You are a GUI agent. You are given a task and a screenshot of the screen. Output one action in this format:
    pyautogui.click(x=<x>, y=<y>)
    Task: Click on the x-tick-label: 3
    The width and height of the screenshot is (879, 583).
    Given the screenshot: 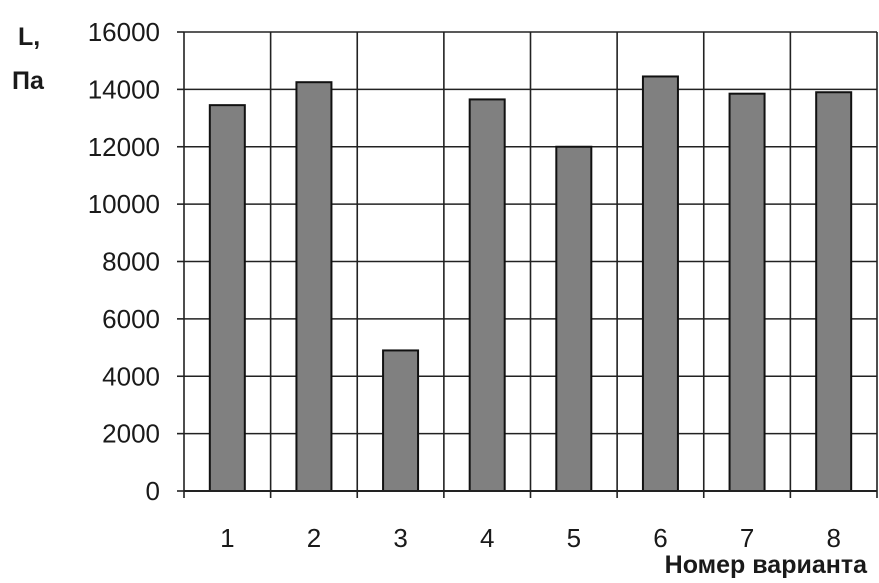 What is the action you would take?
    pyautogui.click(x=400, y=538)
    